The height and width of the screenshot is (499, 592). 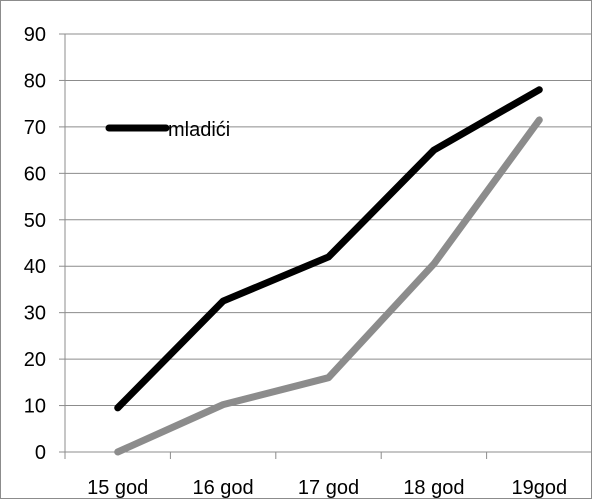 I want to click on y-tick-label: 40, so click(x=35, y=267).